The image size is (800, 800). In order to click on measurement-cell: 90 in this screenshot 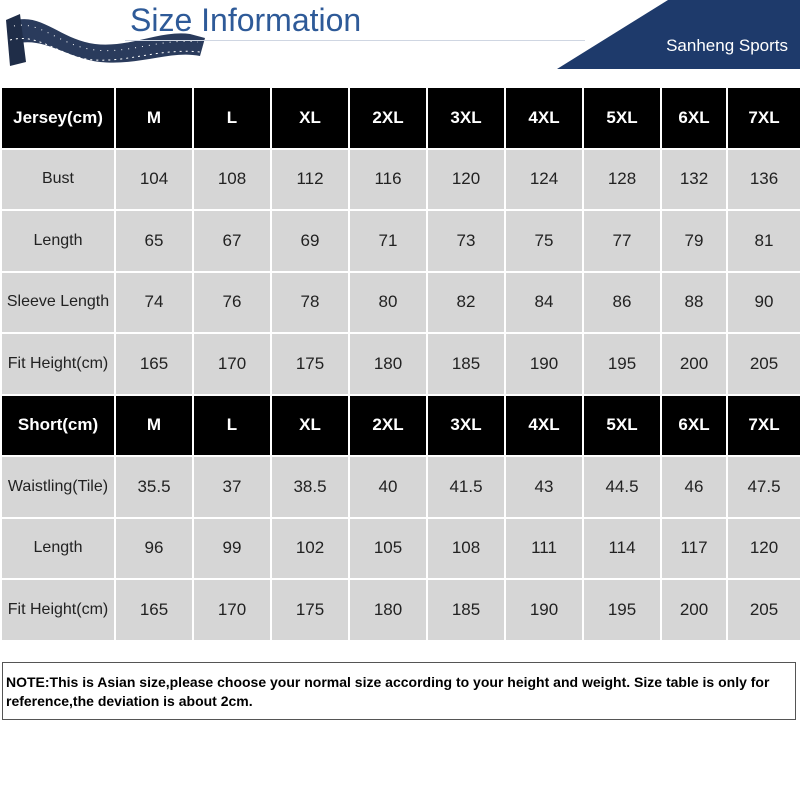, I will do `click(763, 302)`.